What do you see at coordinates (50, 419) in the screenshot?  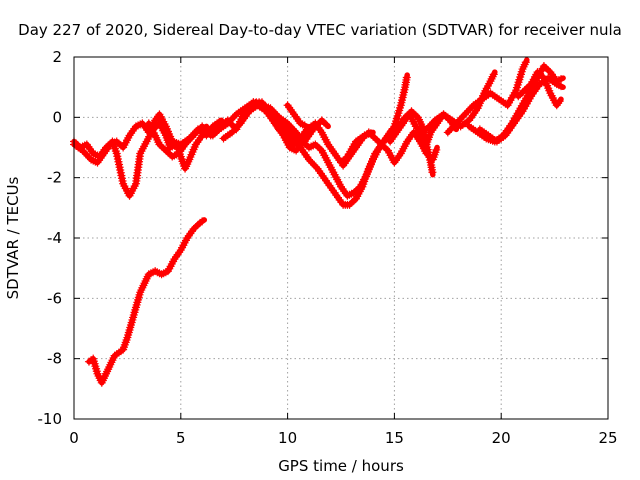 I see `y-tick-label: -10` at bounding box center [50, 419].